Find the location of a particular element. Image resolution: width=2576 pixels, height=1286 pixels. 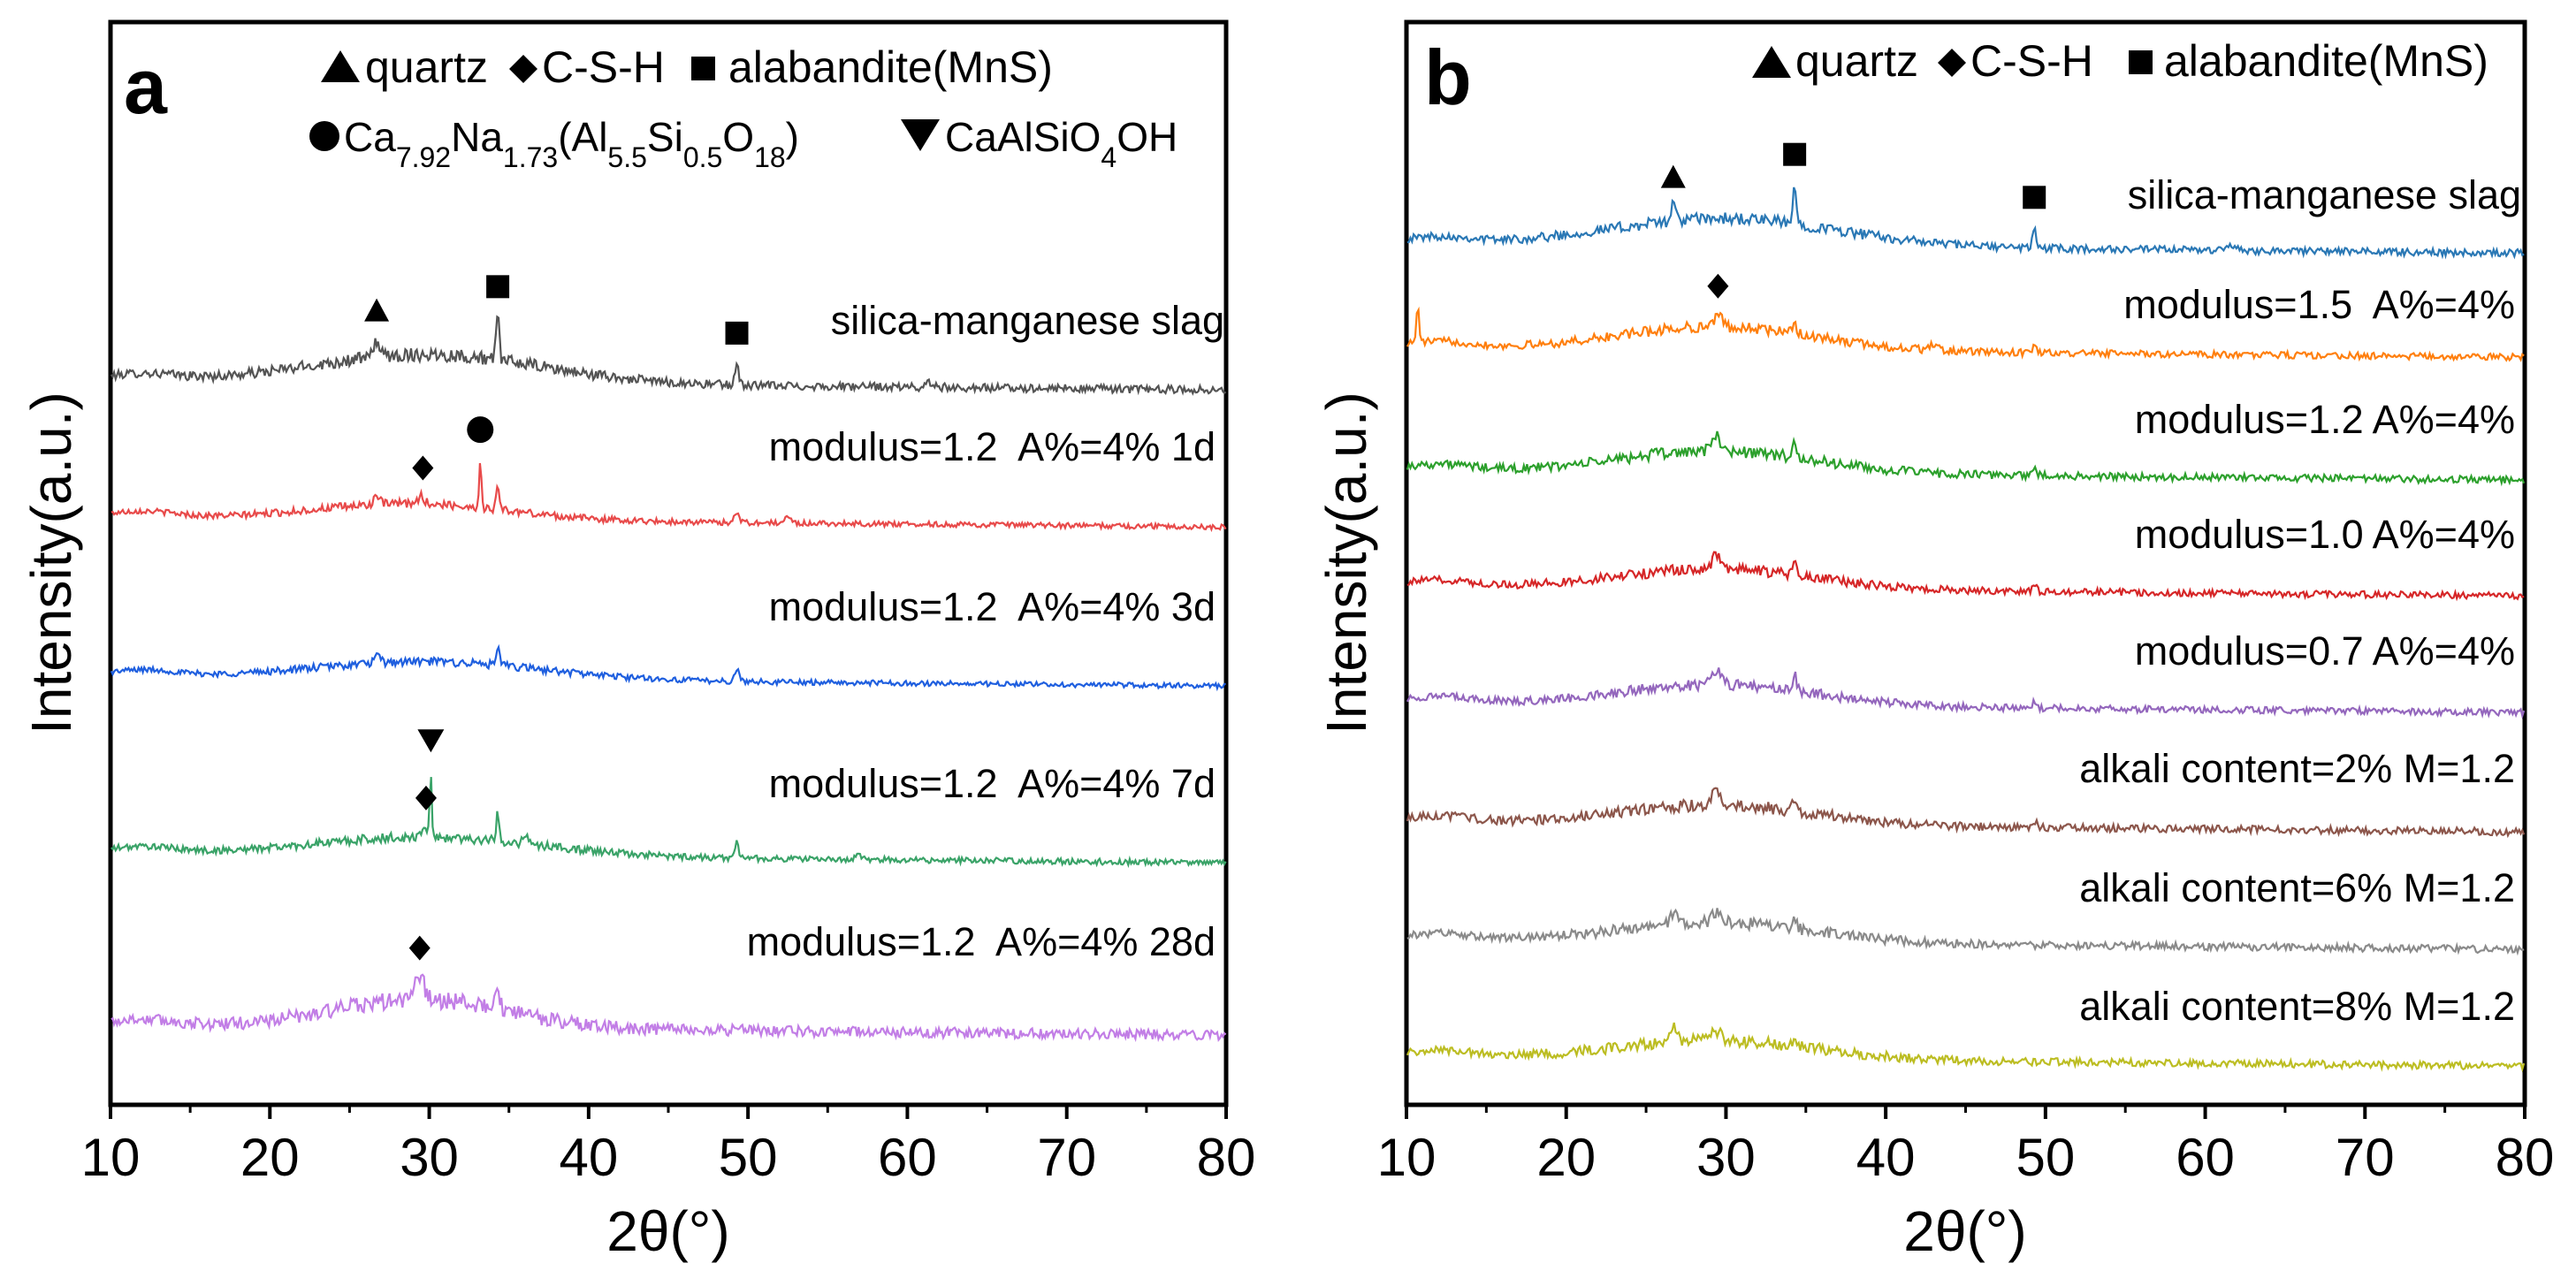

legend-quartz-marker is located at coordinates (340, 66).